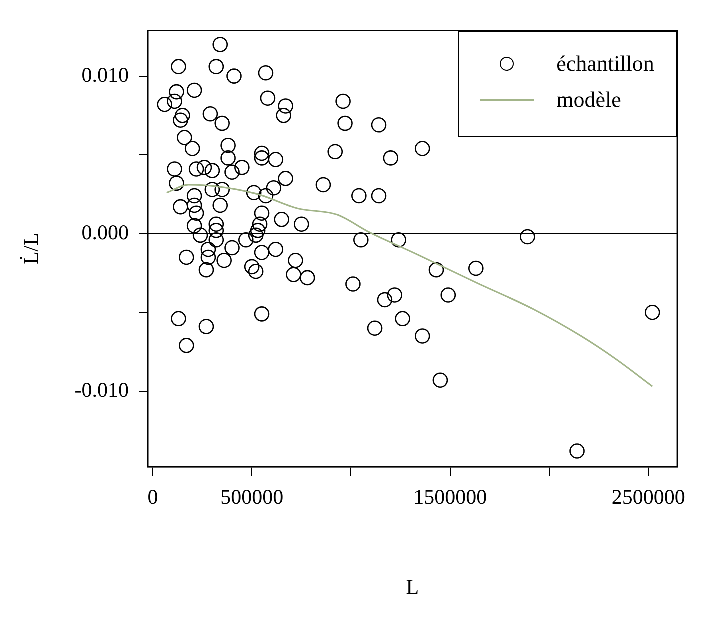  What do you see at coordinates (252, 497) in the screenshot?
I see `x-tick-label: 500000` at bounding box center [252, 497].